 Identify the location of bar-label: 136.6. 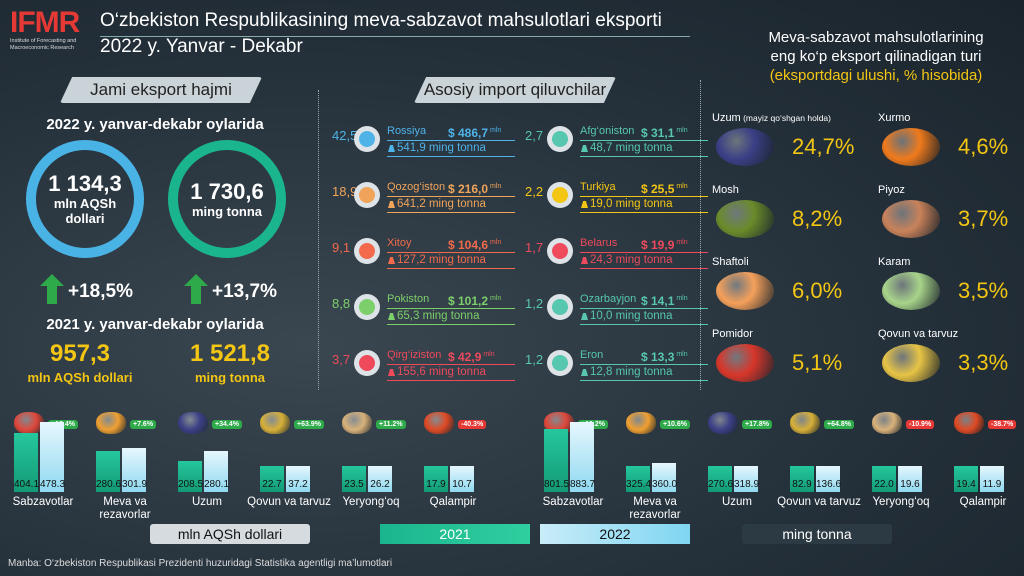
(829, 484).